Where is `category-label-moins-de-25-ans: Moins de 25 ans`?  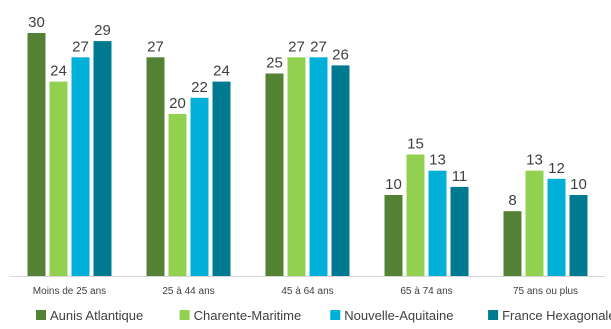
category-label-moins-de-25-ans: Moins de 25 ans is located at coordinates (69, 291).